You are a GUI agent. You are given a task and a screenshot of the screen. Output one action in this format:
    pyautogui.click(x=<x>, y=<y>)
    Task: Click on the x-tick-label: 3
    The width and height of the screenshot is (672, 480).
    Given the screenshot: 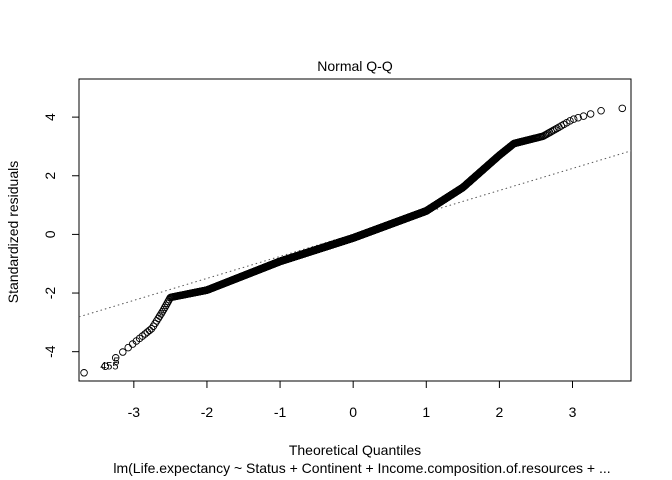 What is the action you would take?
    pyautogui.click(x=573, y=412)
    